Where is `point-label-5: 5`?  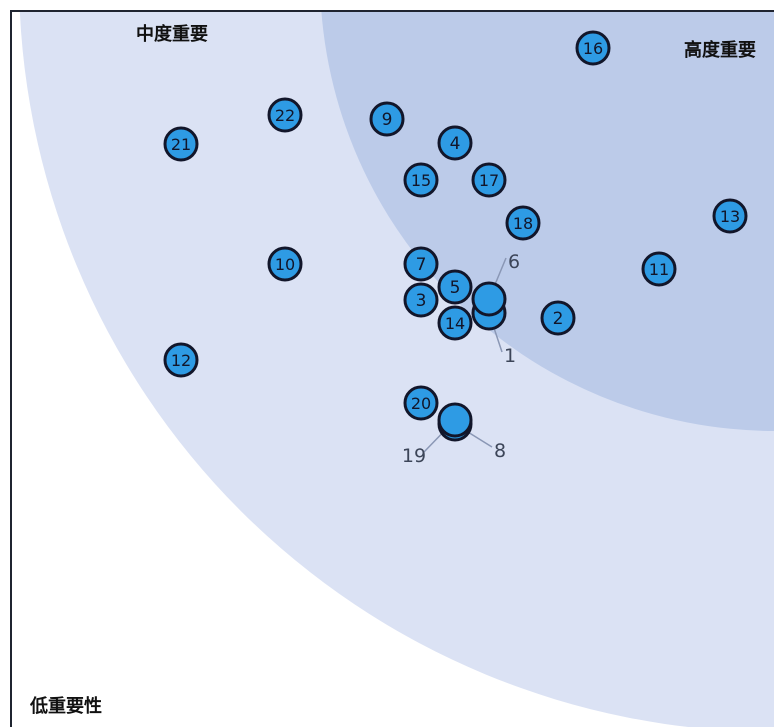
point-label-5: 5 is located at coordinates (455, 288).